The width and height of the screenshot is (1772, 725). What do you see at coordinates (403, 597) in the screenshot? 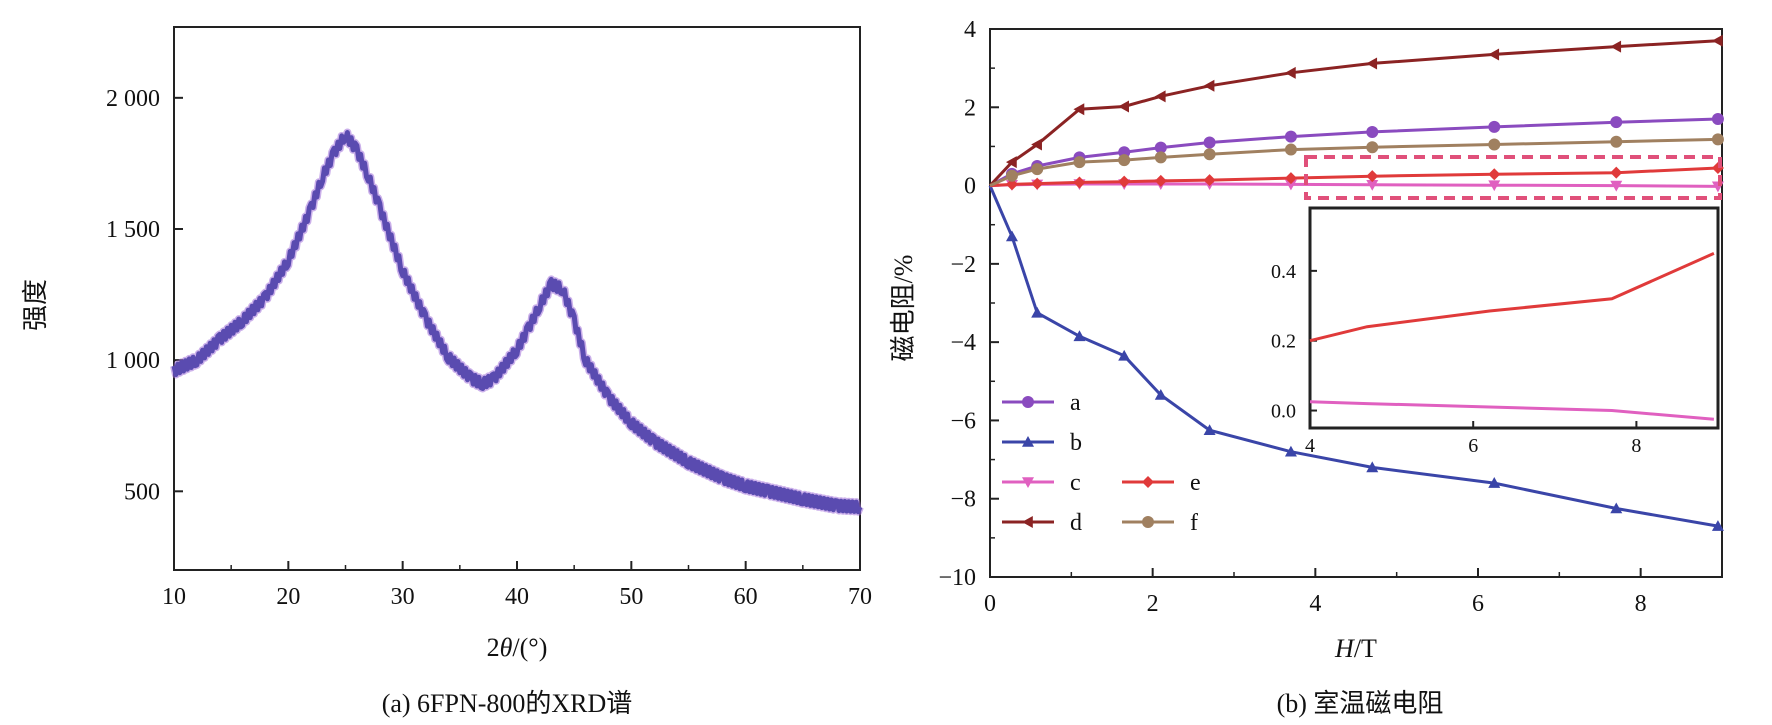
I see `panel-a-x-tick-label: 30` at bounding box center [403, 597].